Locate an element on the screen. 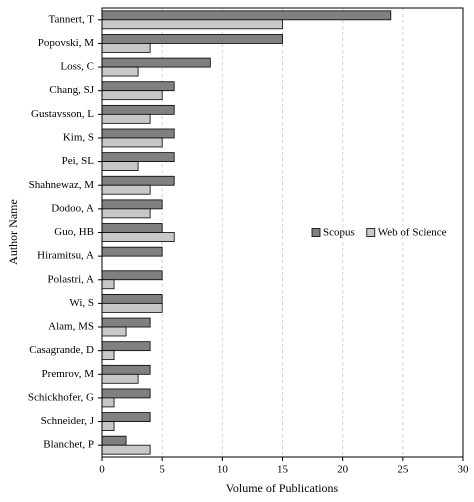  y-tick-label: Polastri, A is located at coordinates (71, 279).